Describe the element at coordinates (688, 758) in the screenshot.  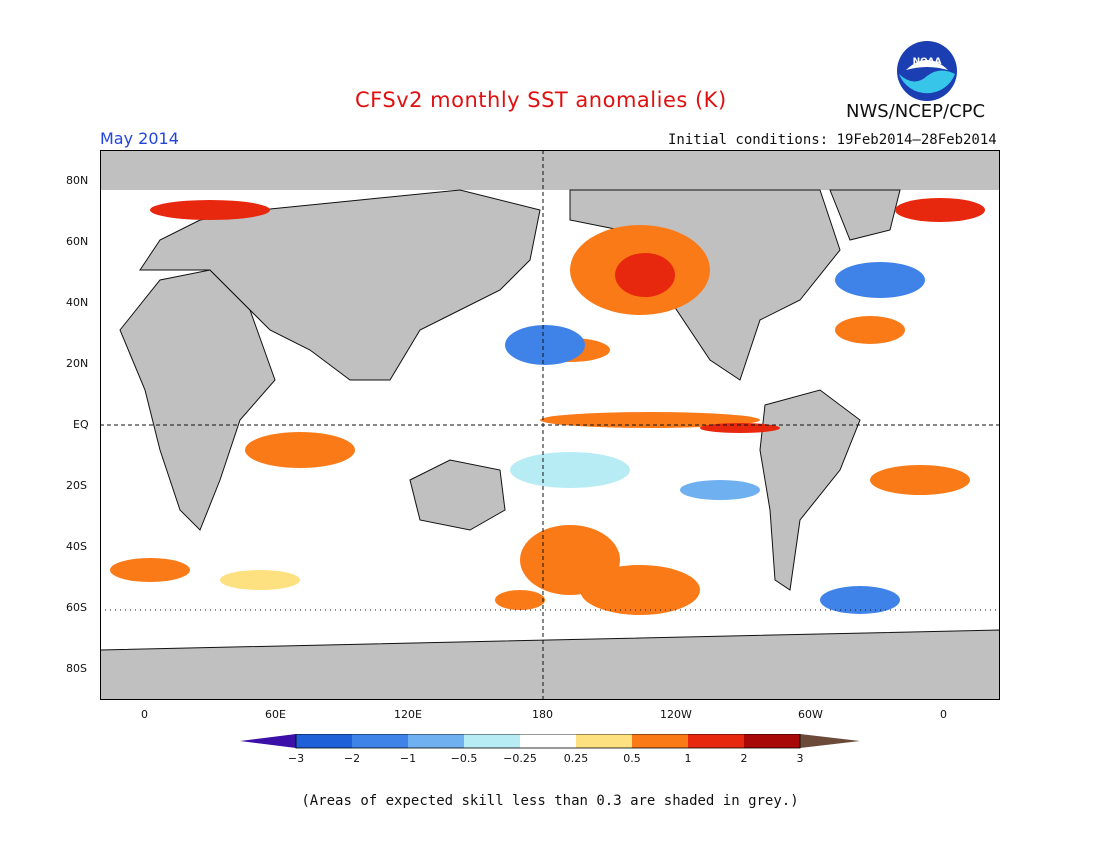
I see `colorbar-label: 1` at that location.